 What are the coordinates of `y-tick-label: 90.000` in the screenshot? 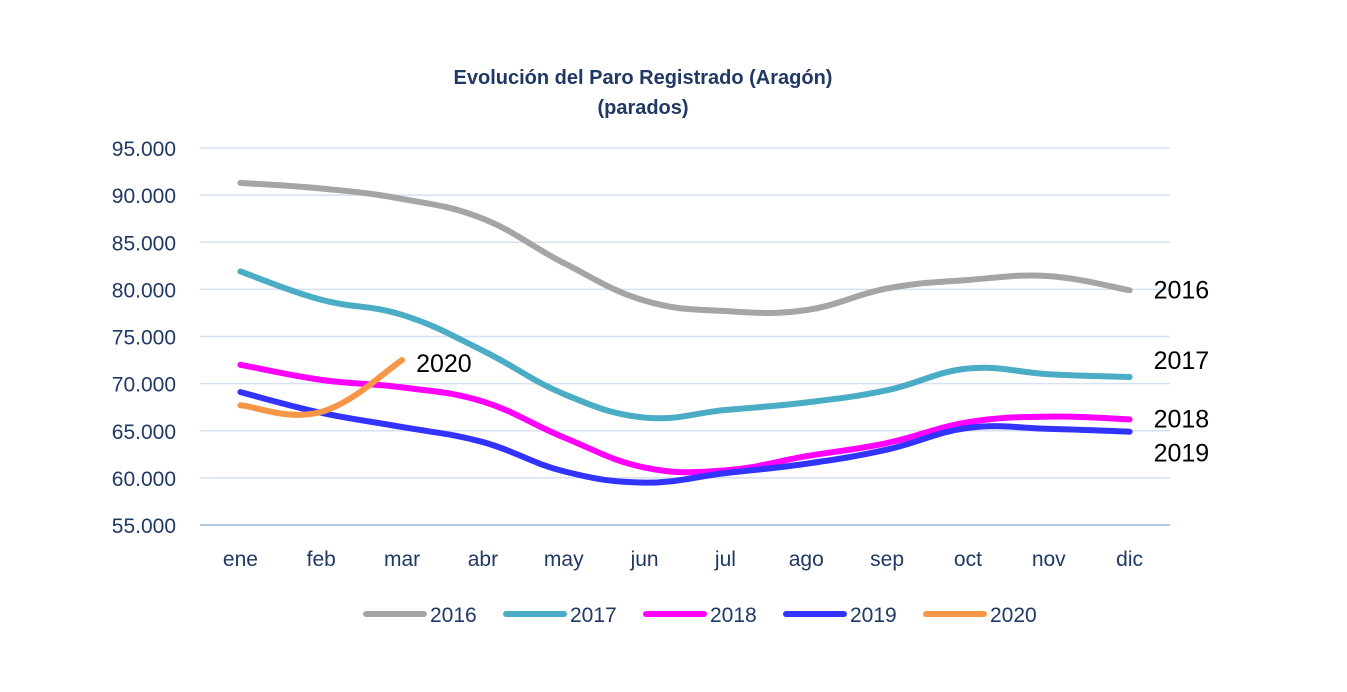 It's located at (144, 196).